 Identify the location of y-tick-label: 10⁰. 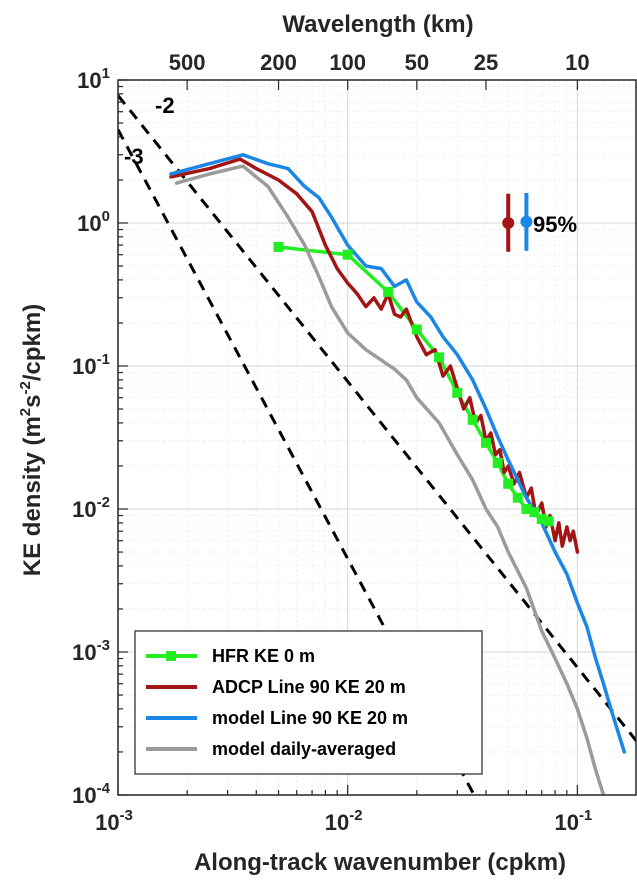
(93, 222).